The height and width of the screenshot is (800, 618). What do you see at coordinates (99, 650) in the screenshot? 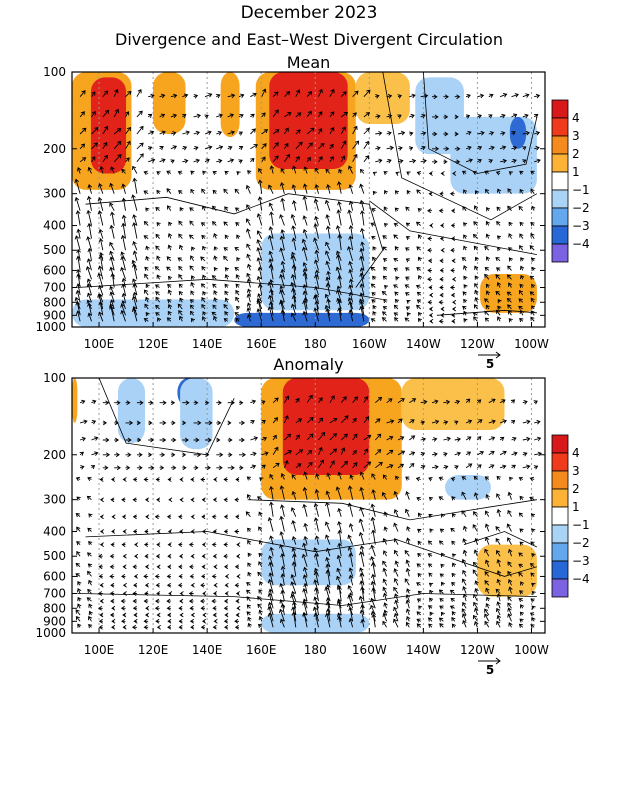
I see `x-tick-label: 100E` at bounding box center [99, 650].